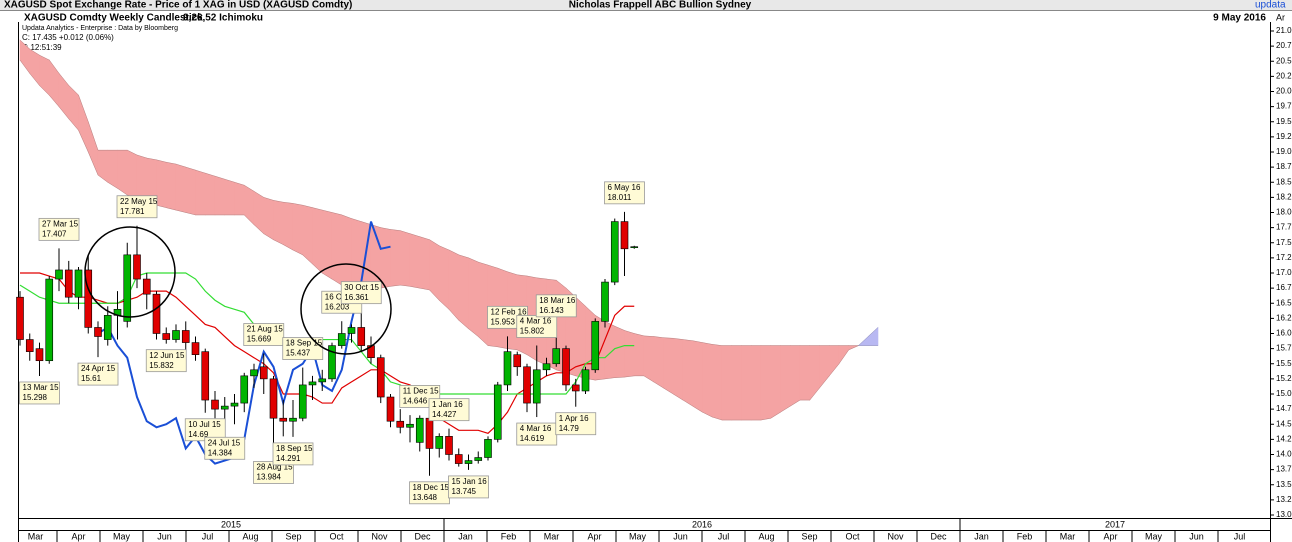 The image size is (1292, 542). I want to click on indicator: 9,26,52 Ichimoku, so click(223, 18).